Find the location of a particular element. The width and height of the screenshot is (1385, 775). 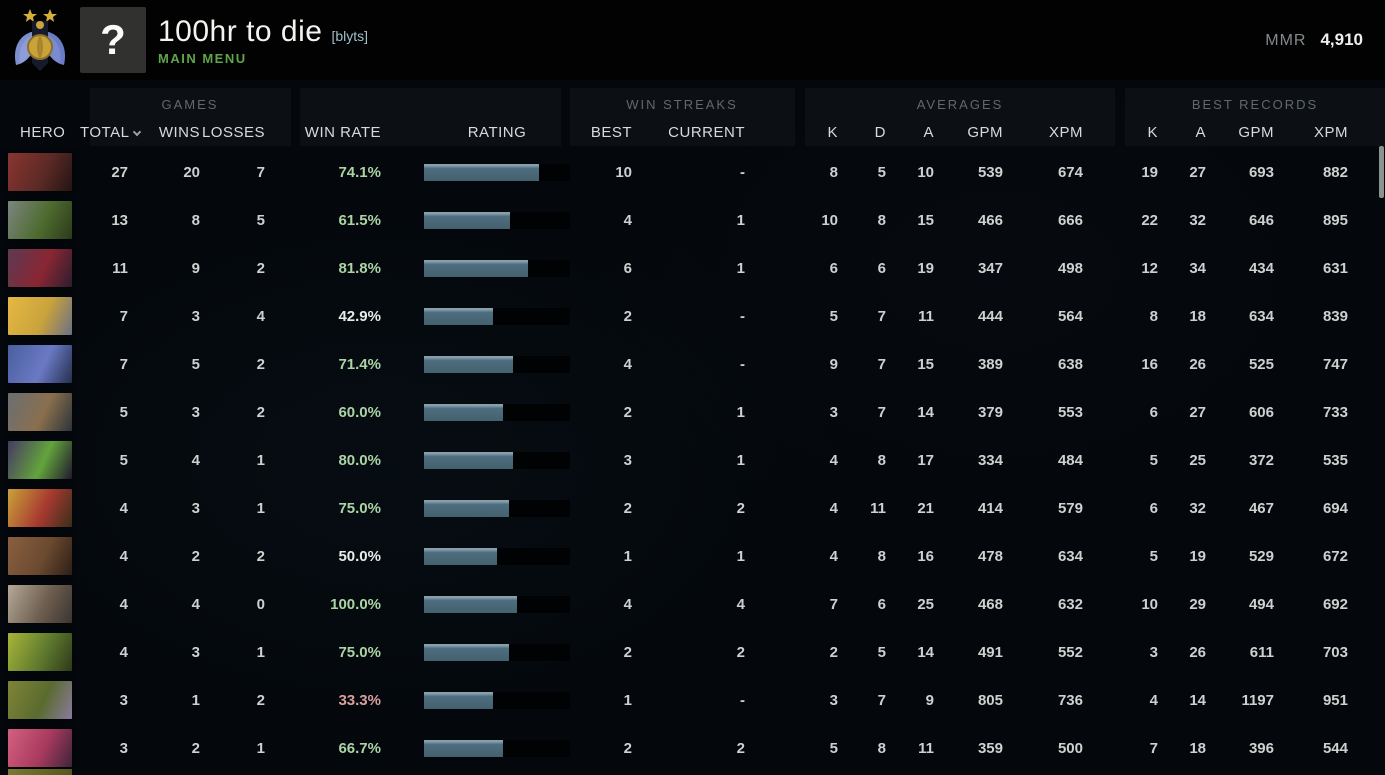

column-header-avg-a: A is located at coordinates (928, 132).